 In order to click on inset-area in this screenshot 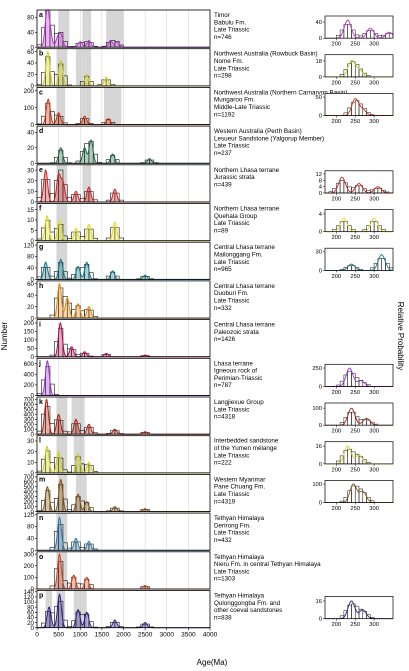, I will do `click(359, 414)`.